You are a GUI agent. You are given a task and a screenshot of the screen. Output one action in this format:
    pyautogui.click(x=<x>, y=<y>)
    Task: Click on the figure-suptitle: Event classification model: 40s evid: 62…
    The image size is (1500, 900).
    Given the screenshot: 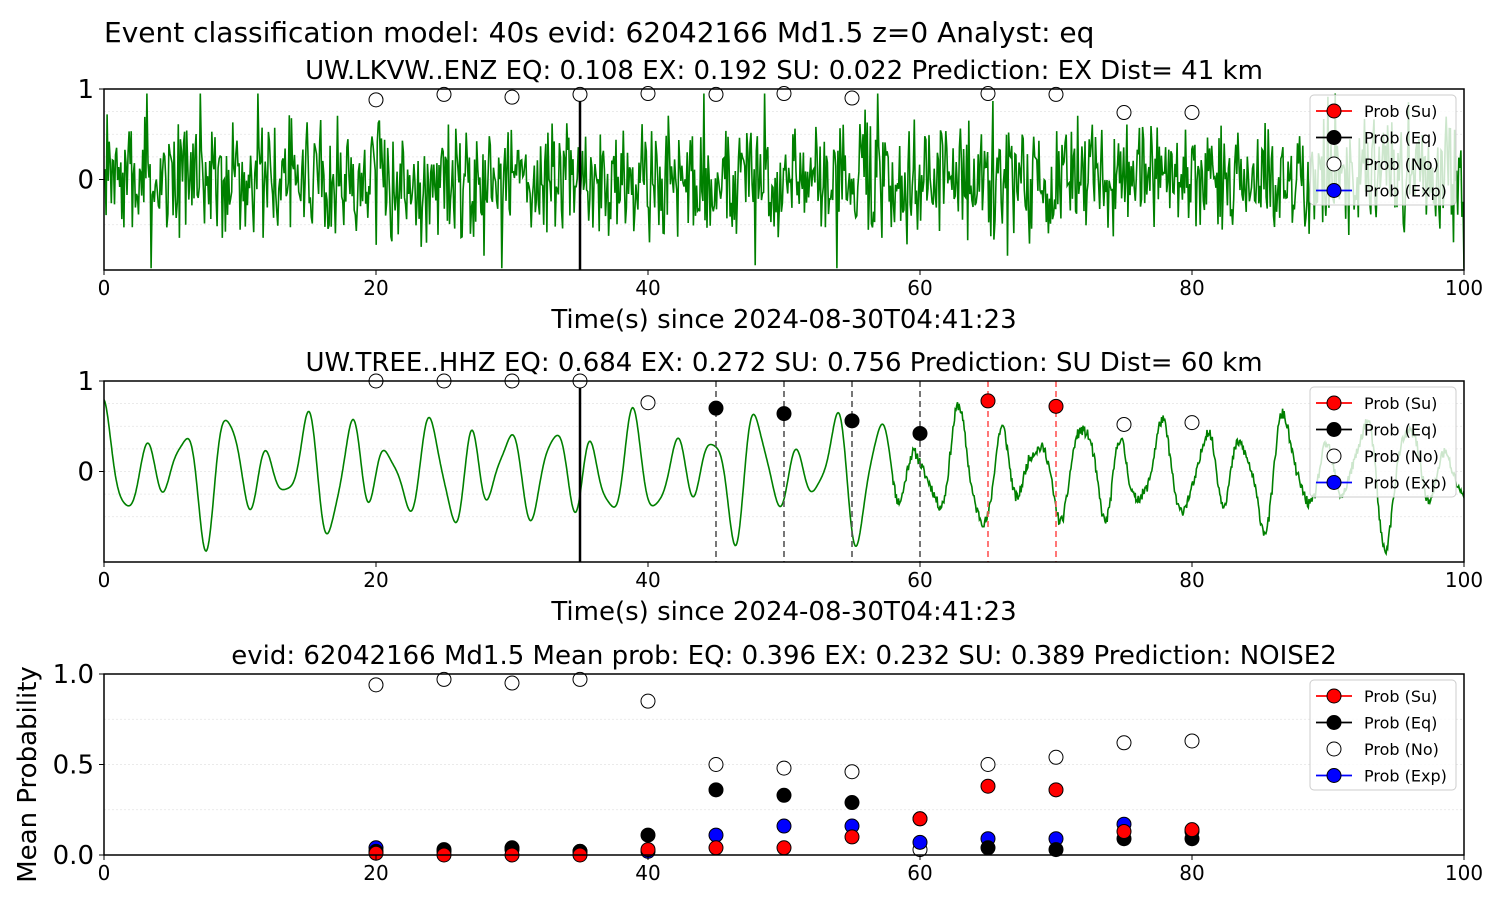 What is the action you would take?
    pyautogui.click(x=599, y=32)
    